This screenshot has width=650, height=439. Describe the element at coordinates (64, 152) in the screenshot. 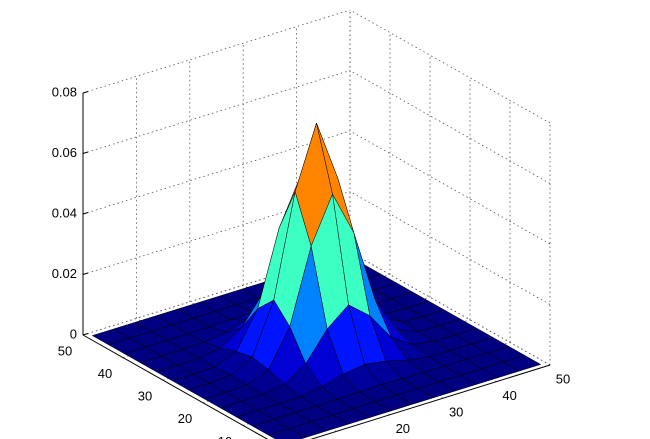

I see `z-tick-label: 0.06` at that location.